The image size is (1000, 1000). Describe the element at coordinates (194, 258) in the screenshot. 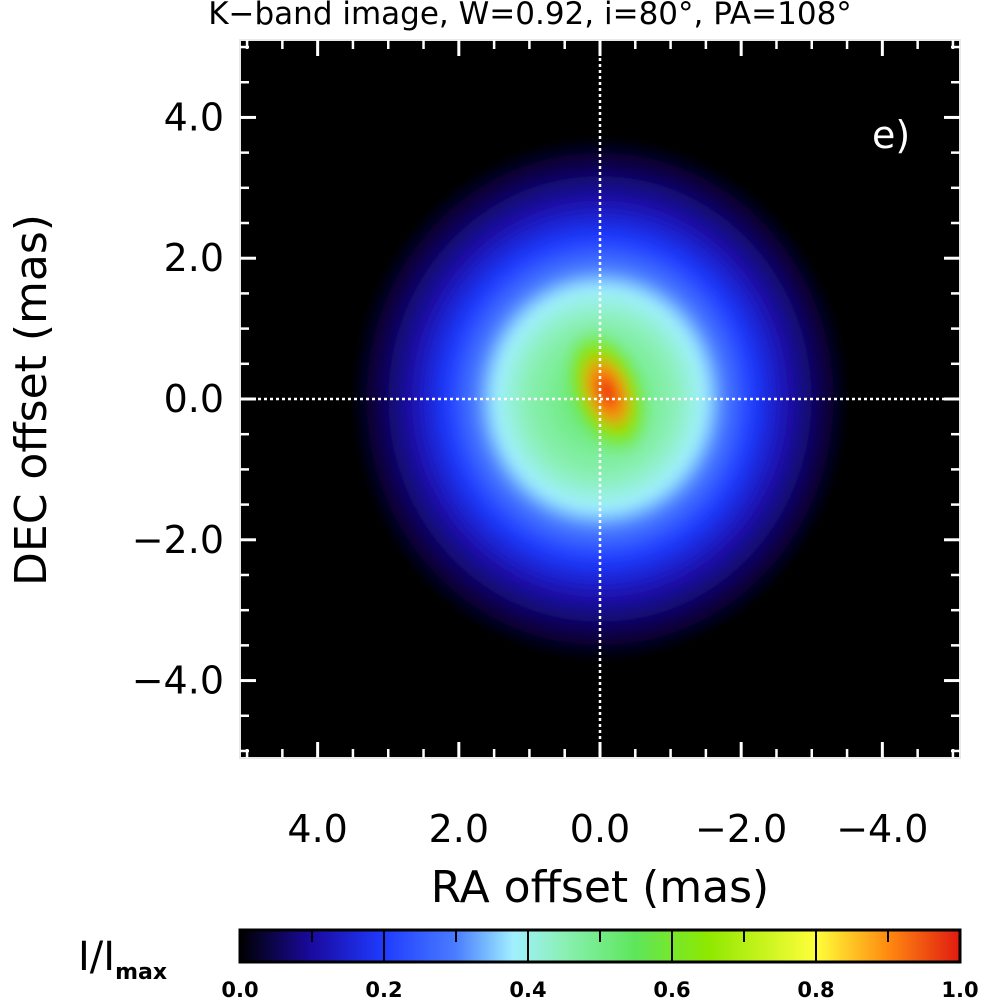

I see `y-tick-label: 2.0` at that location.